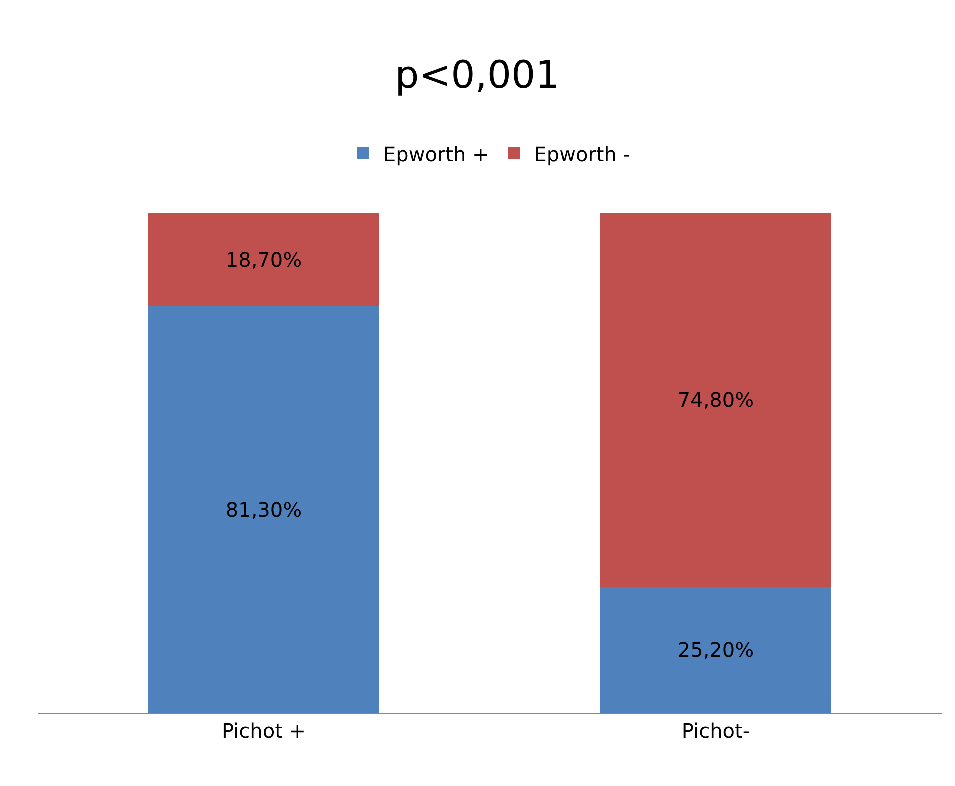  What do you see at coordinates (716, 400) in the screenshot?
I see `data-label: 74,80%` at bounding box center [716, 400].